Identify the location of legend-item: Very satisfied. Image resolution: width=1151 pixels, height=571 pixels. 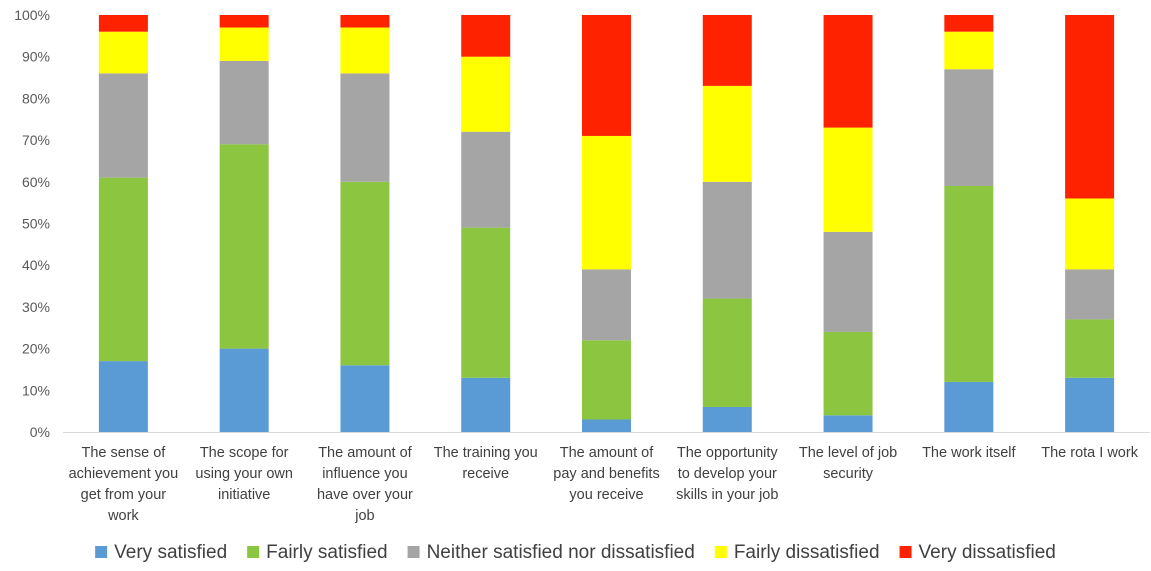
(161, 552).